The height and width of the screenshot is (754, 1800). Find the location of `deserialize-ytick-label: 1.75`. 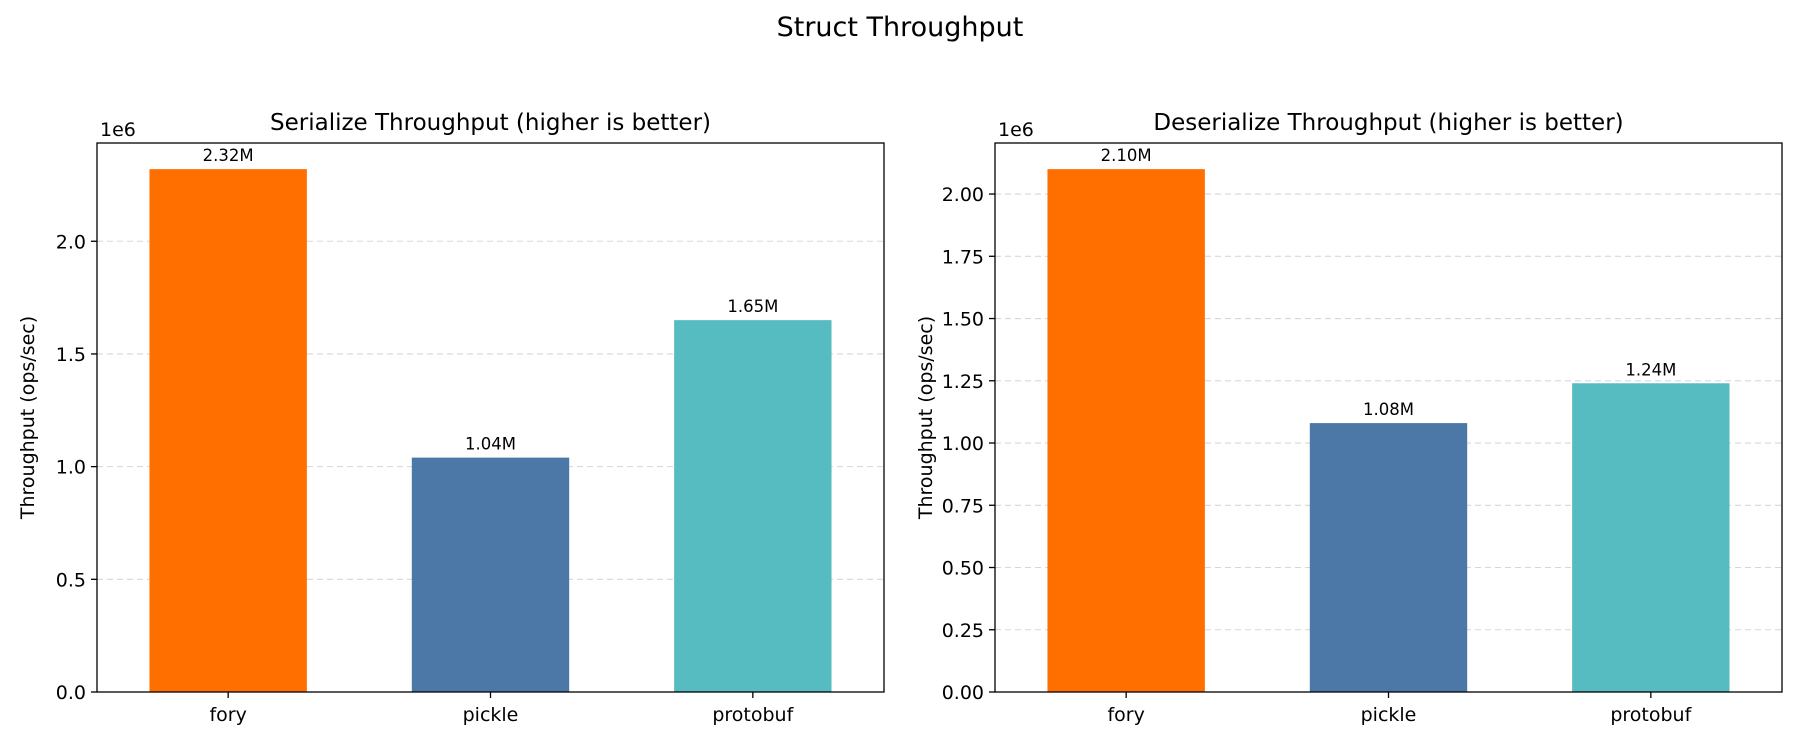

deserialize-ytick-label: 1.75 is located at coordinates (963, 257).